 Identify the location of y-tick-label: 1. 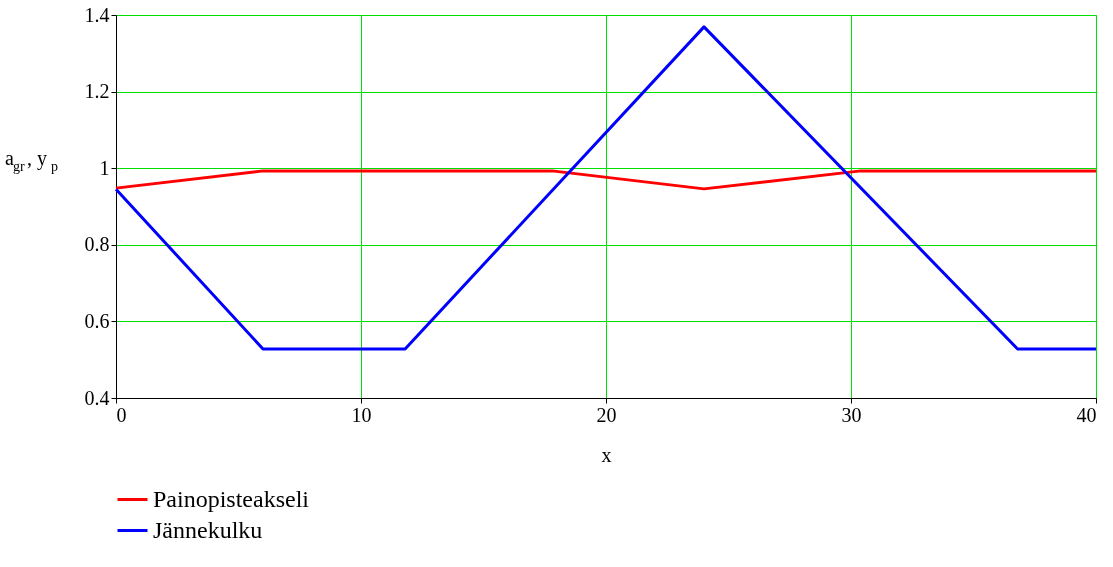
(104, 167).